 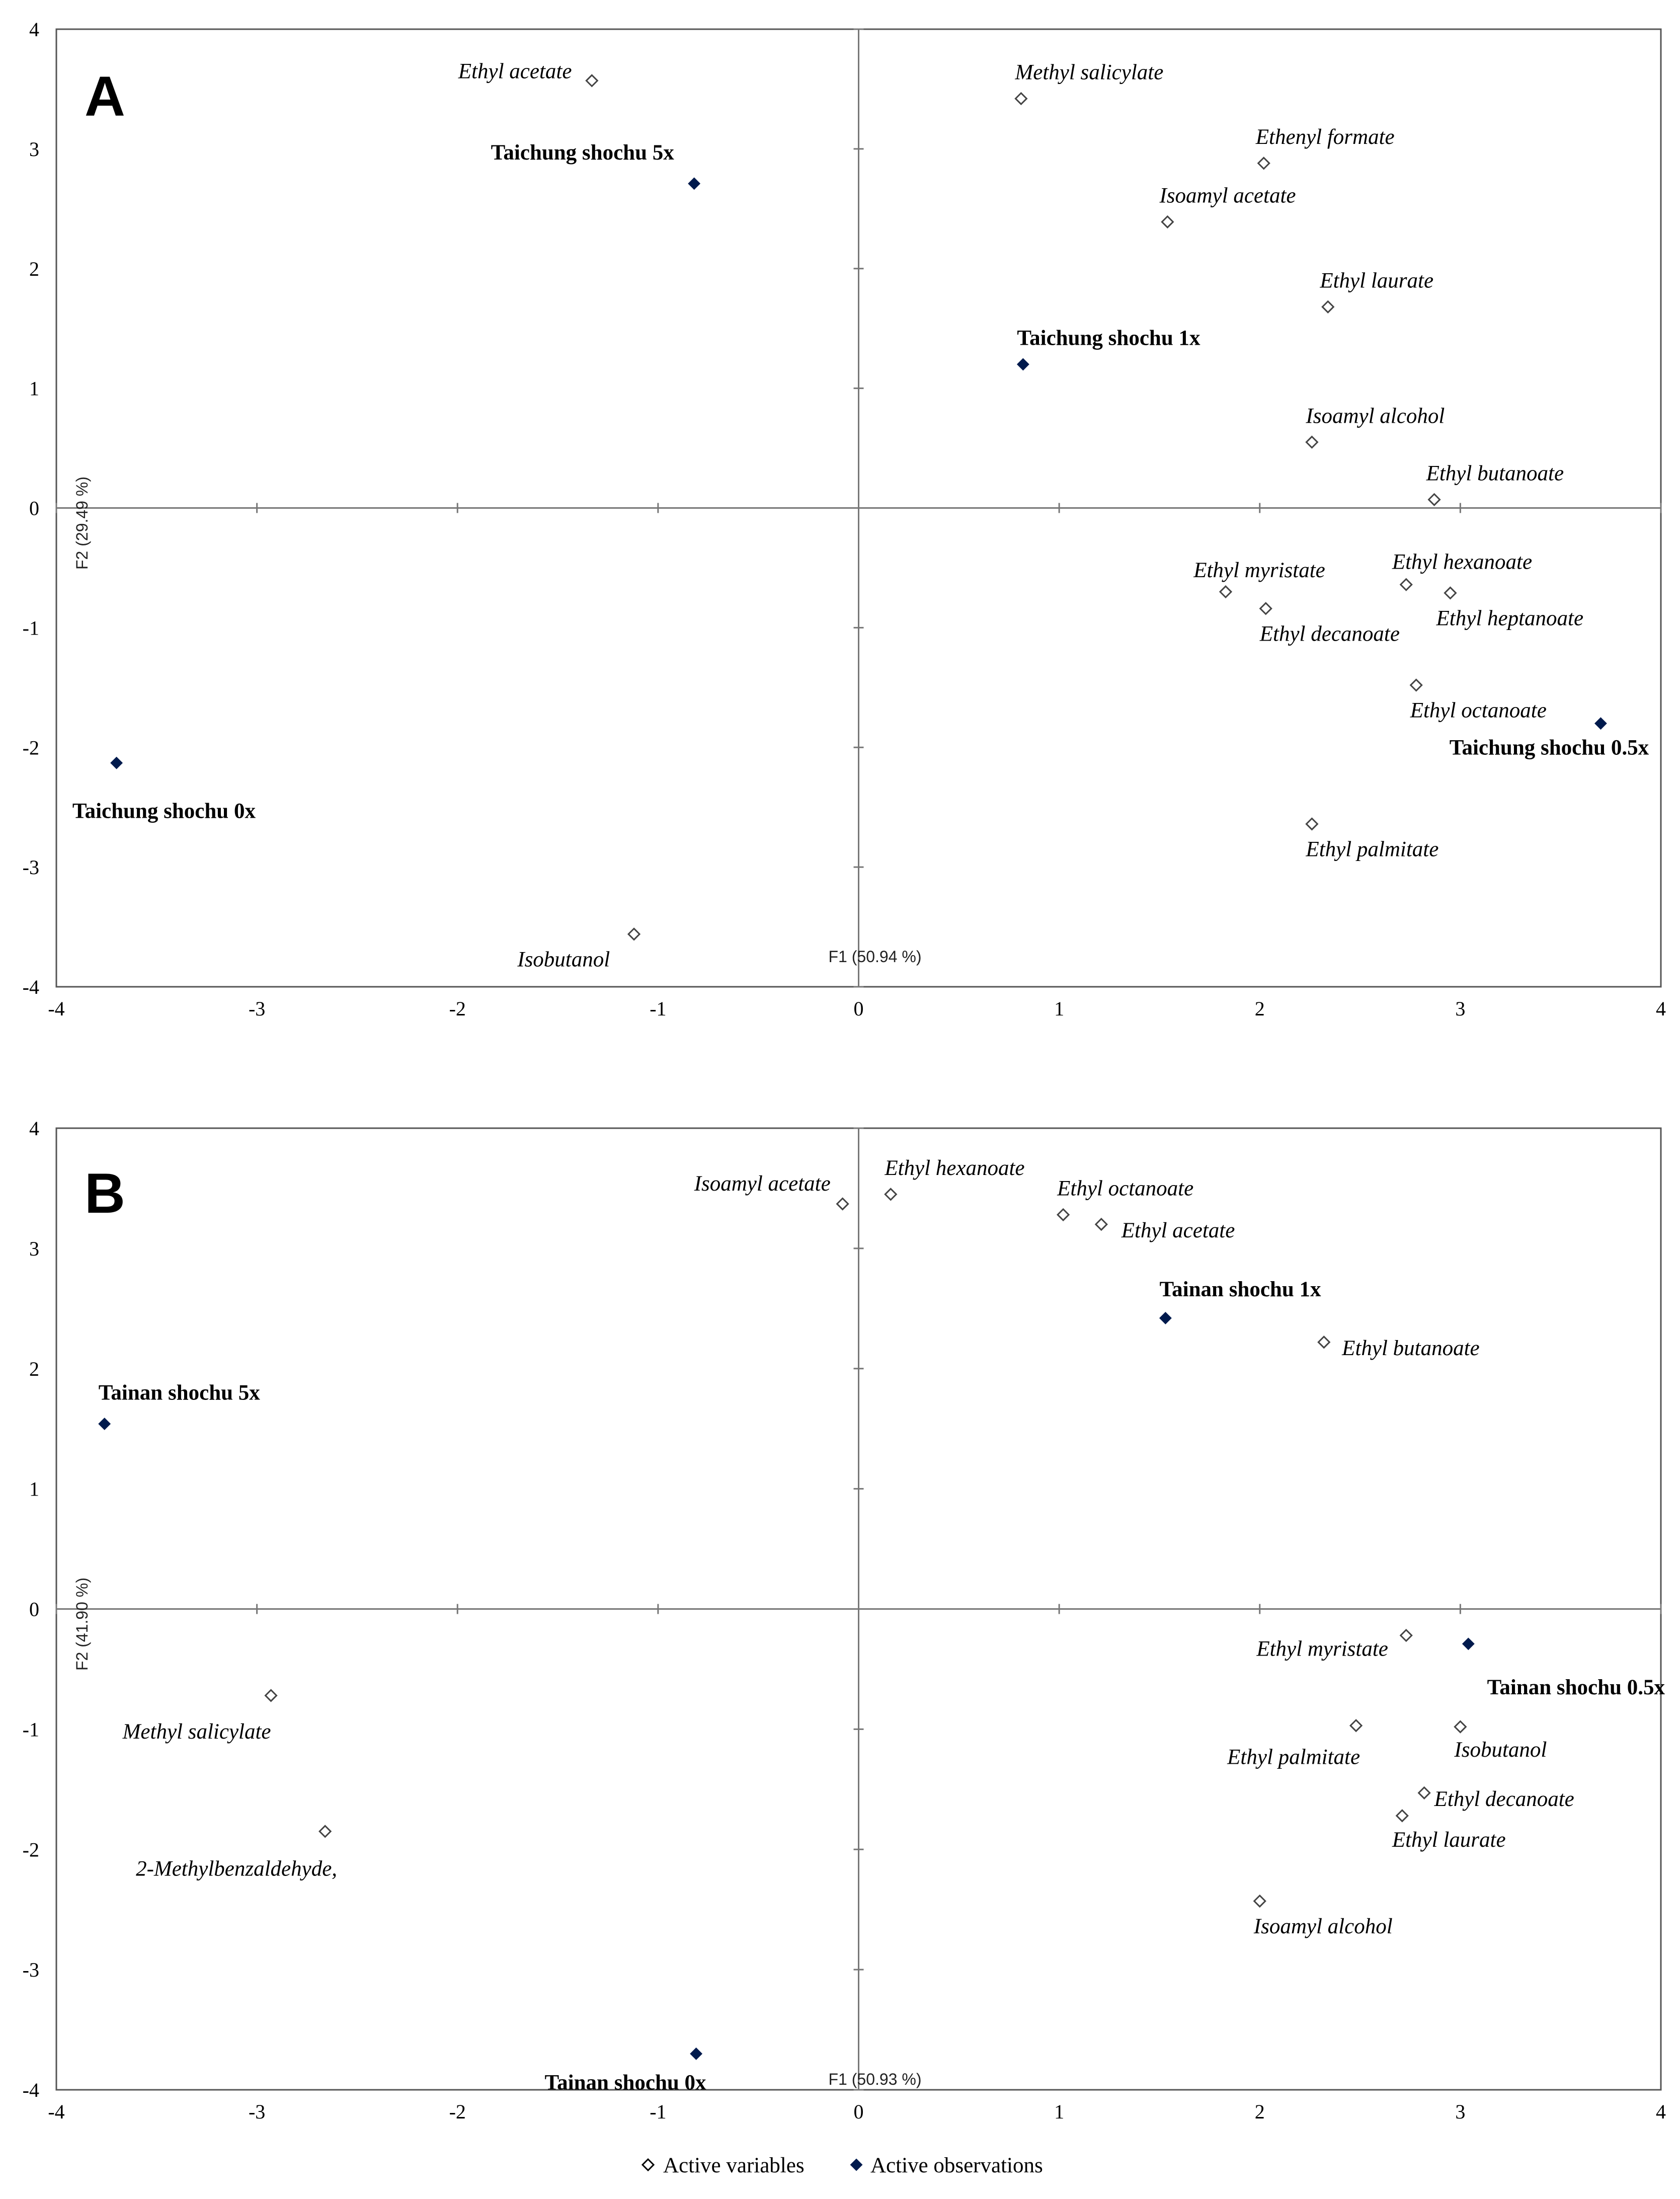 I want to click on panel-a-variable-point-ethenyl-formate, so click(x=1263, y=163).